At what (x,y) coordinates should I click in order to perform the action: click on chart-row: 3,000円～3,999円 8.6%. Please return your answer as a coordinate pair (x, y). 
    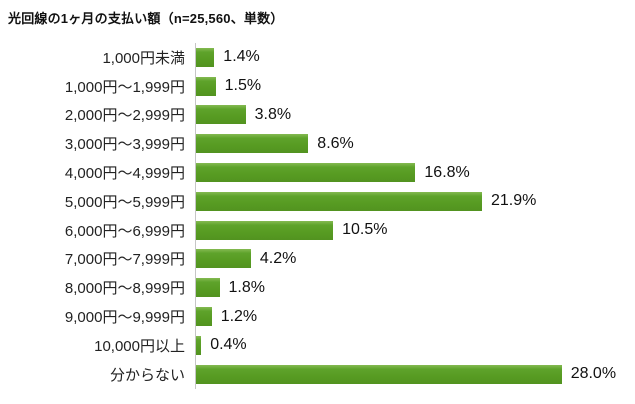
    Looking at the image, I should click on (317, 144).